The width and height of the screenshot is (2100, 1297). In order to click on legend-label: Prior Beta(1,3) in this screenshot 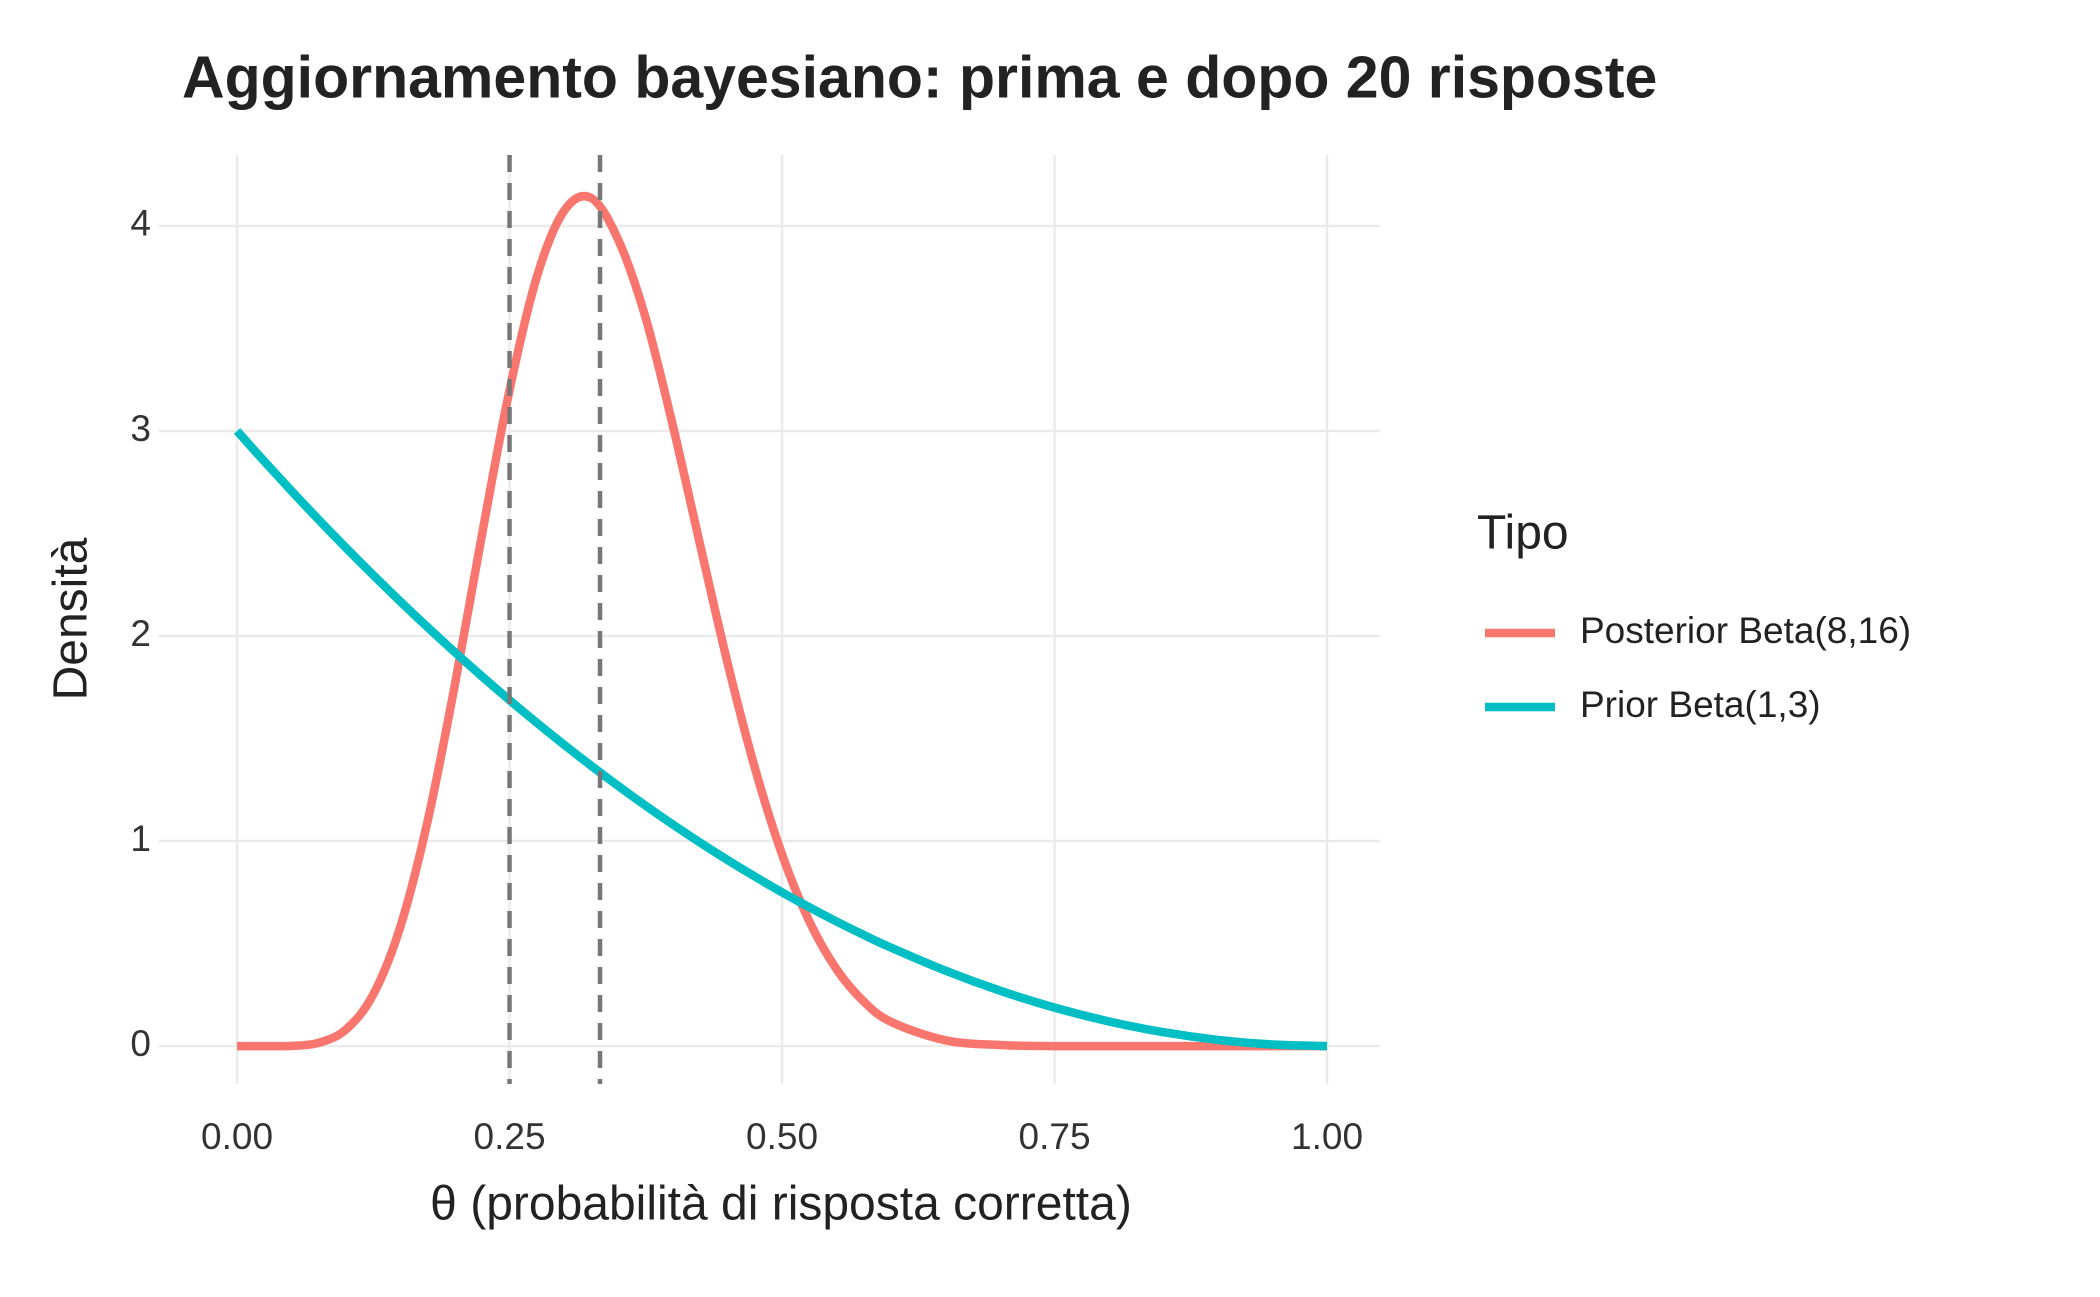, I will do `click(1700, 704)`.